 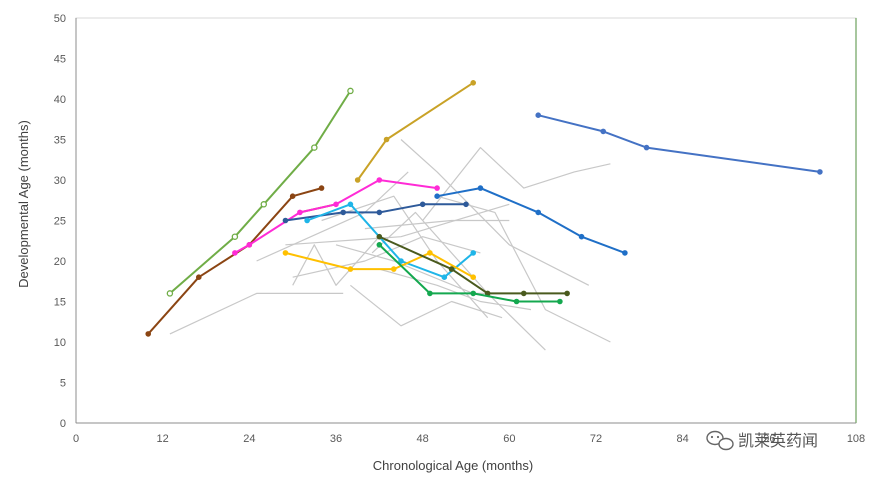 What do you see at coordinates (415, 131) in the screenshot?
I see `series-gold` at bounding box center [415, 131].